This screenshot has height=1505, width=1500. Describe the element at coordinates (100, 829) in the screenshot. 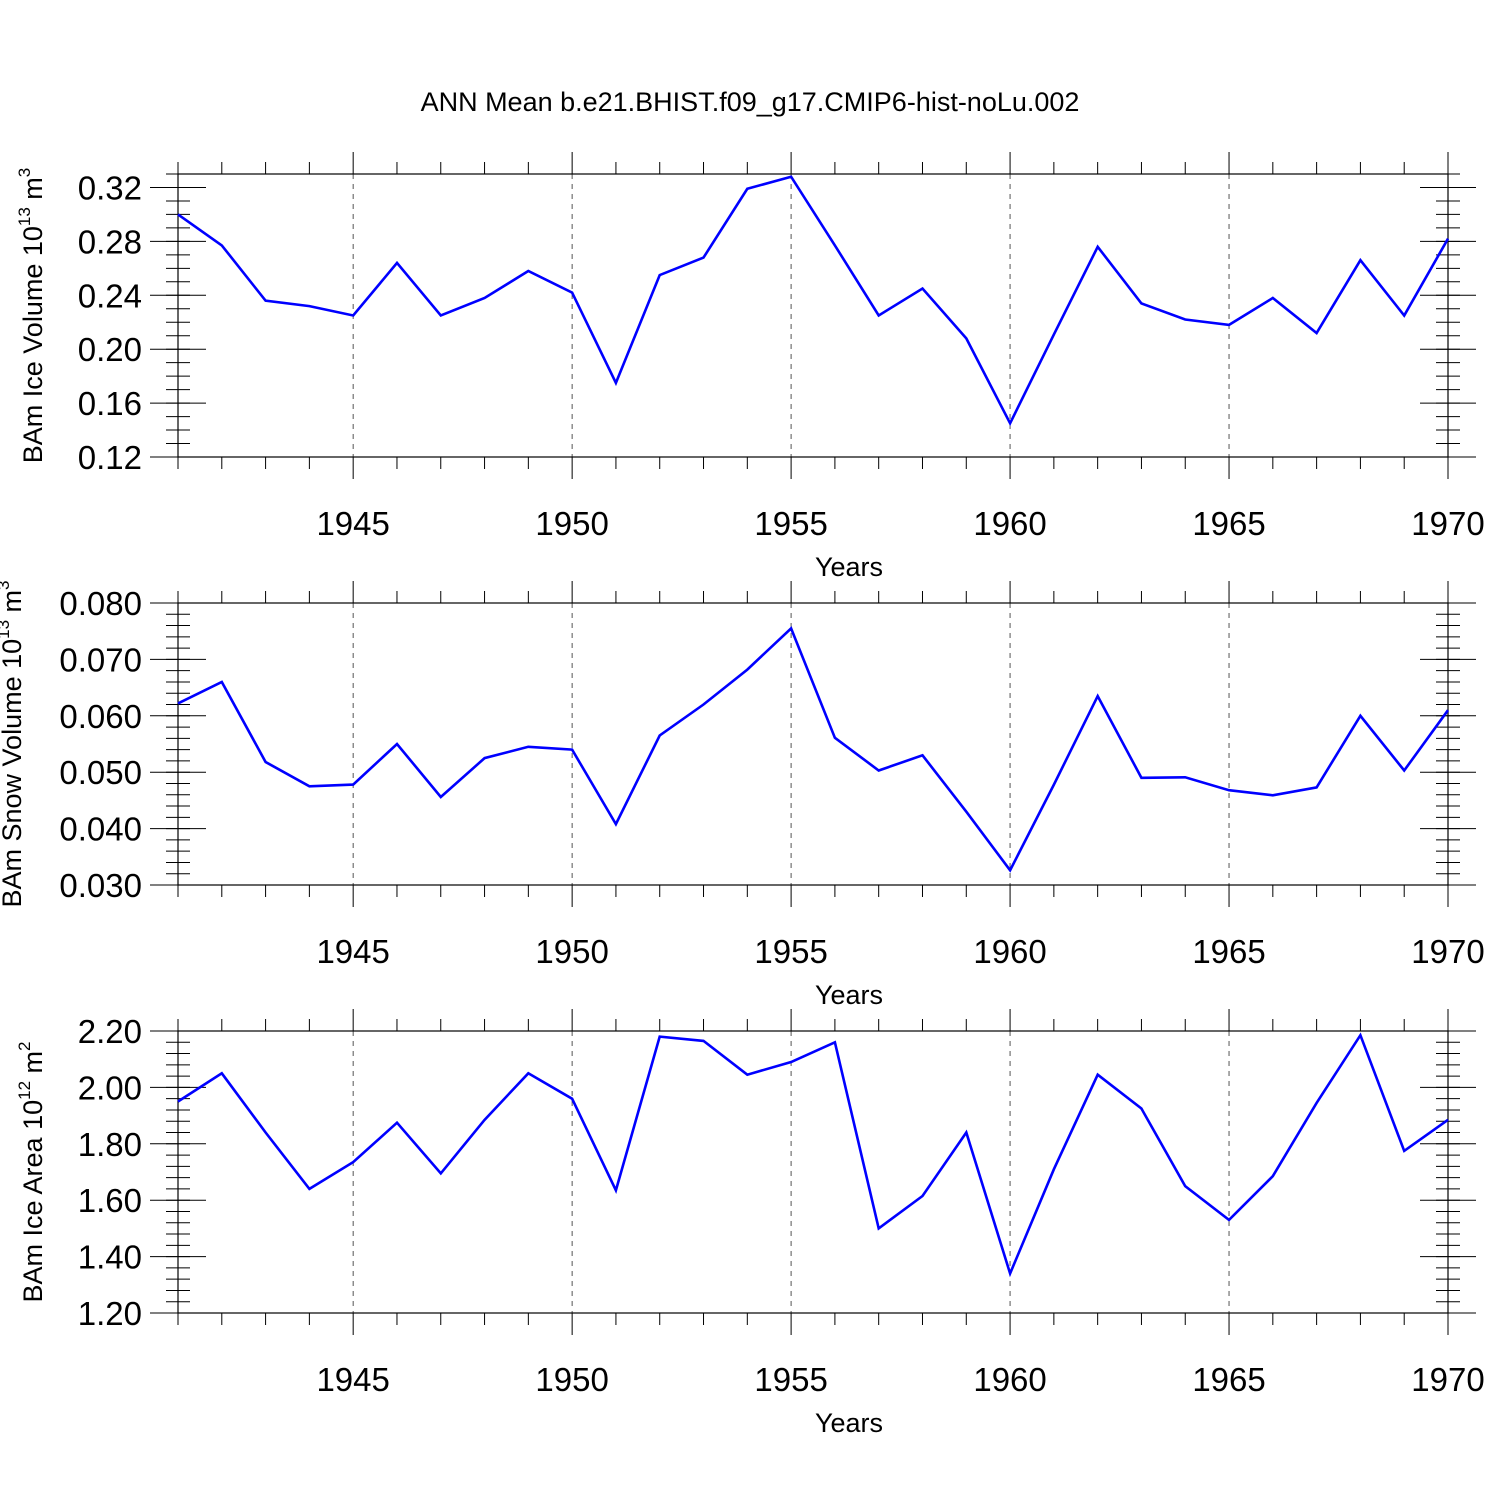

I see `y-tick-label: 0.040` at that location.